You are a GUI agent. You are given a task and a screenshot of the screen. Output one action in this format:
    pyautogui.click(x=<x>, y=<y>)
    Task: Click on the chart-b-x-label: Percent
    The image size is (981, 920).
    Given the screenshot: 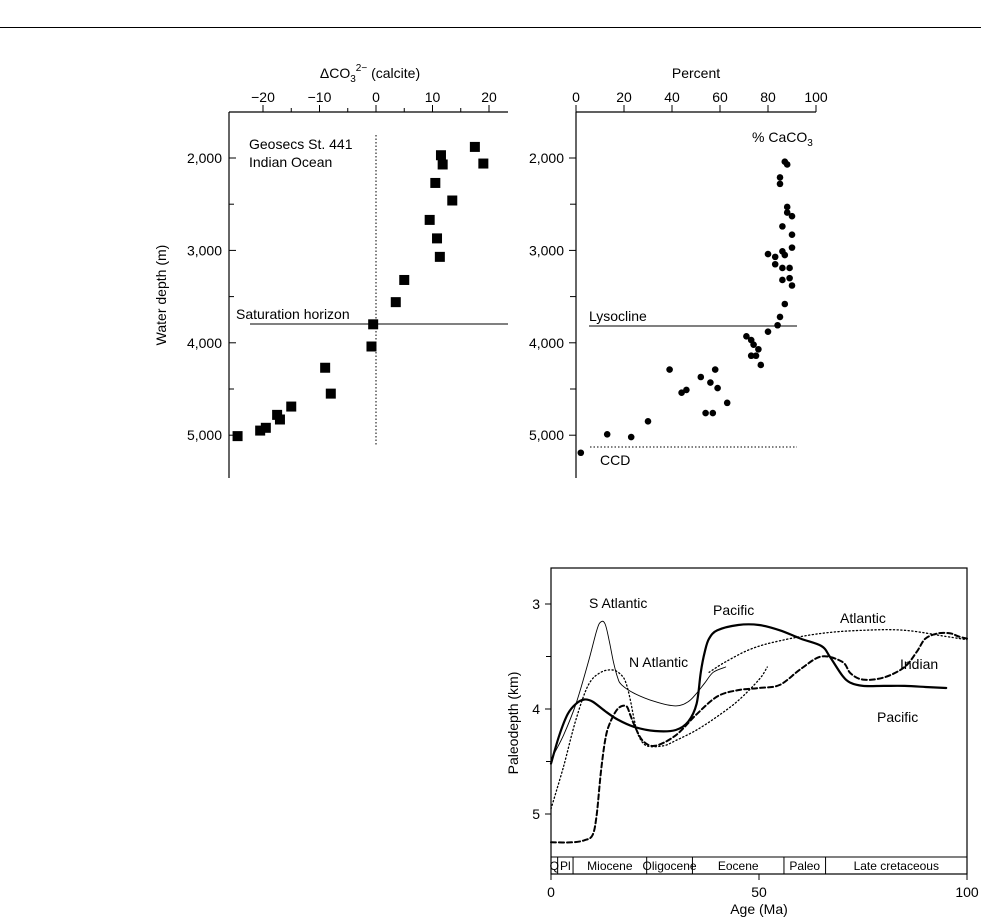 What is the action you would take?
    pyautogui.click(x=696, y=73)
    